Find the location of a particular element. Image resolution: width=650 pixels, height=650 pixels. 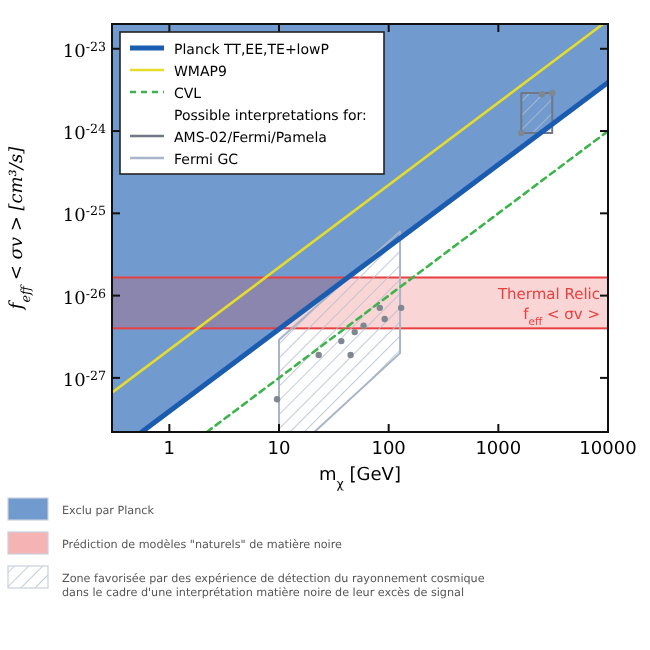

y-tick-label: 10$^{-26}$ is located at coordinates (84, 298).